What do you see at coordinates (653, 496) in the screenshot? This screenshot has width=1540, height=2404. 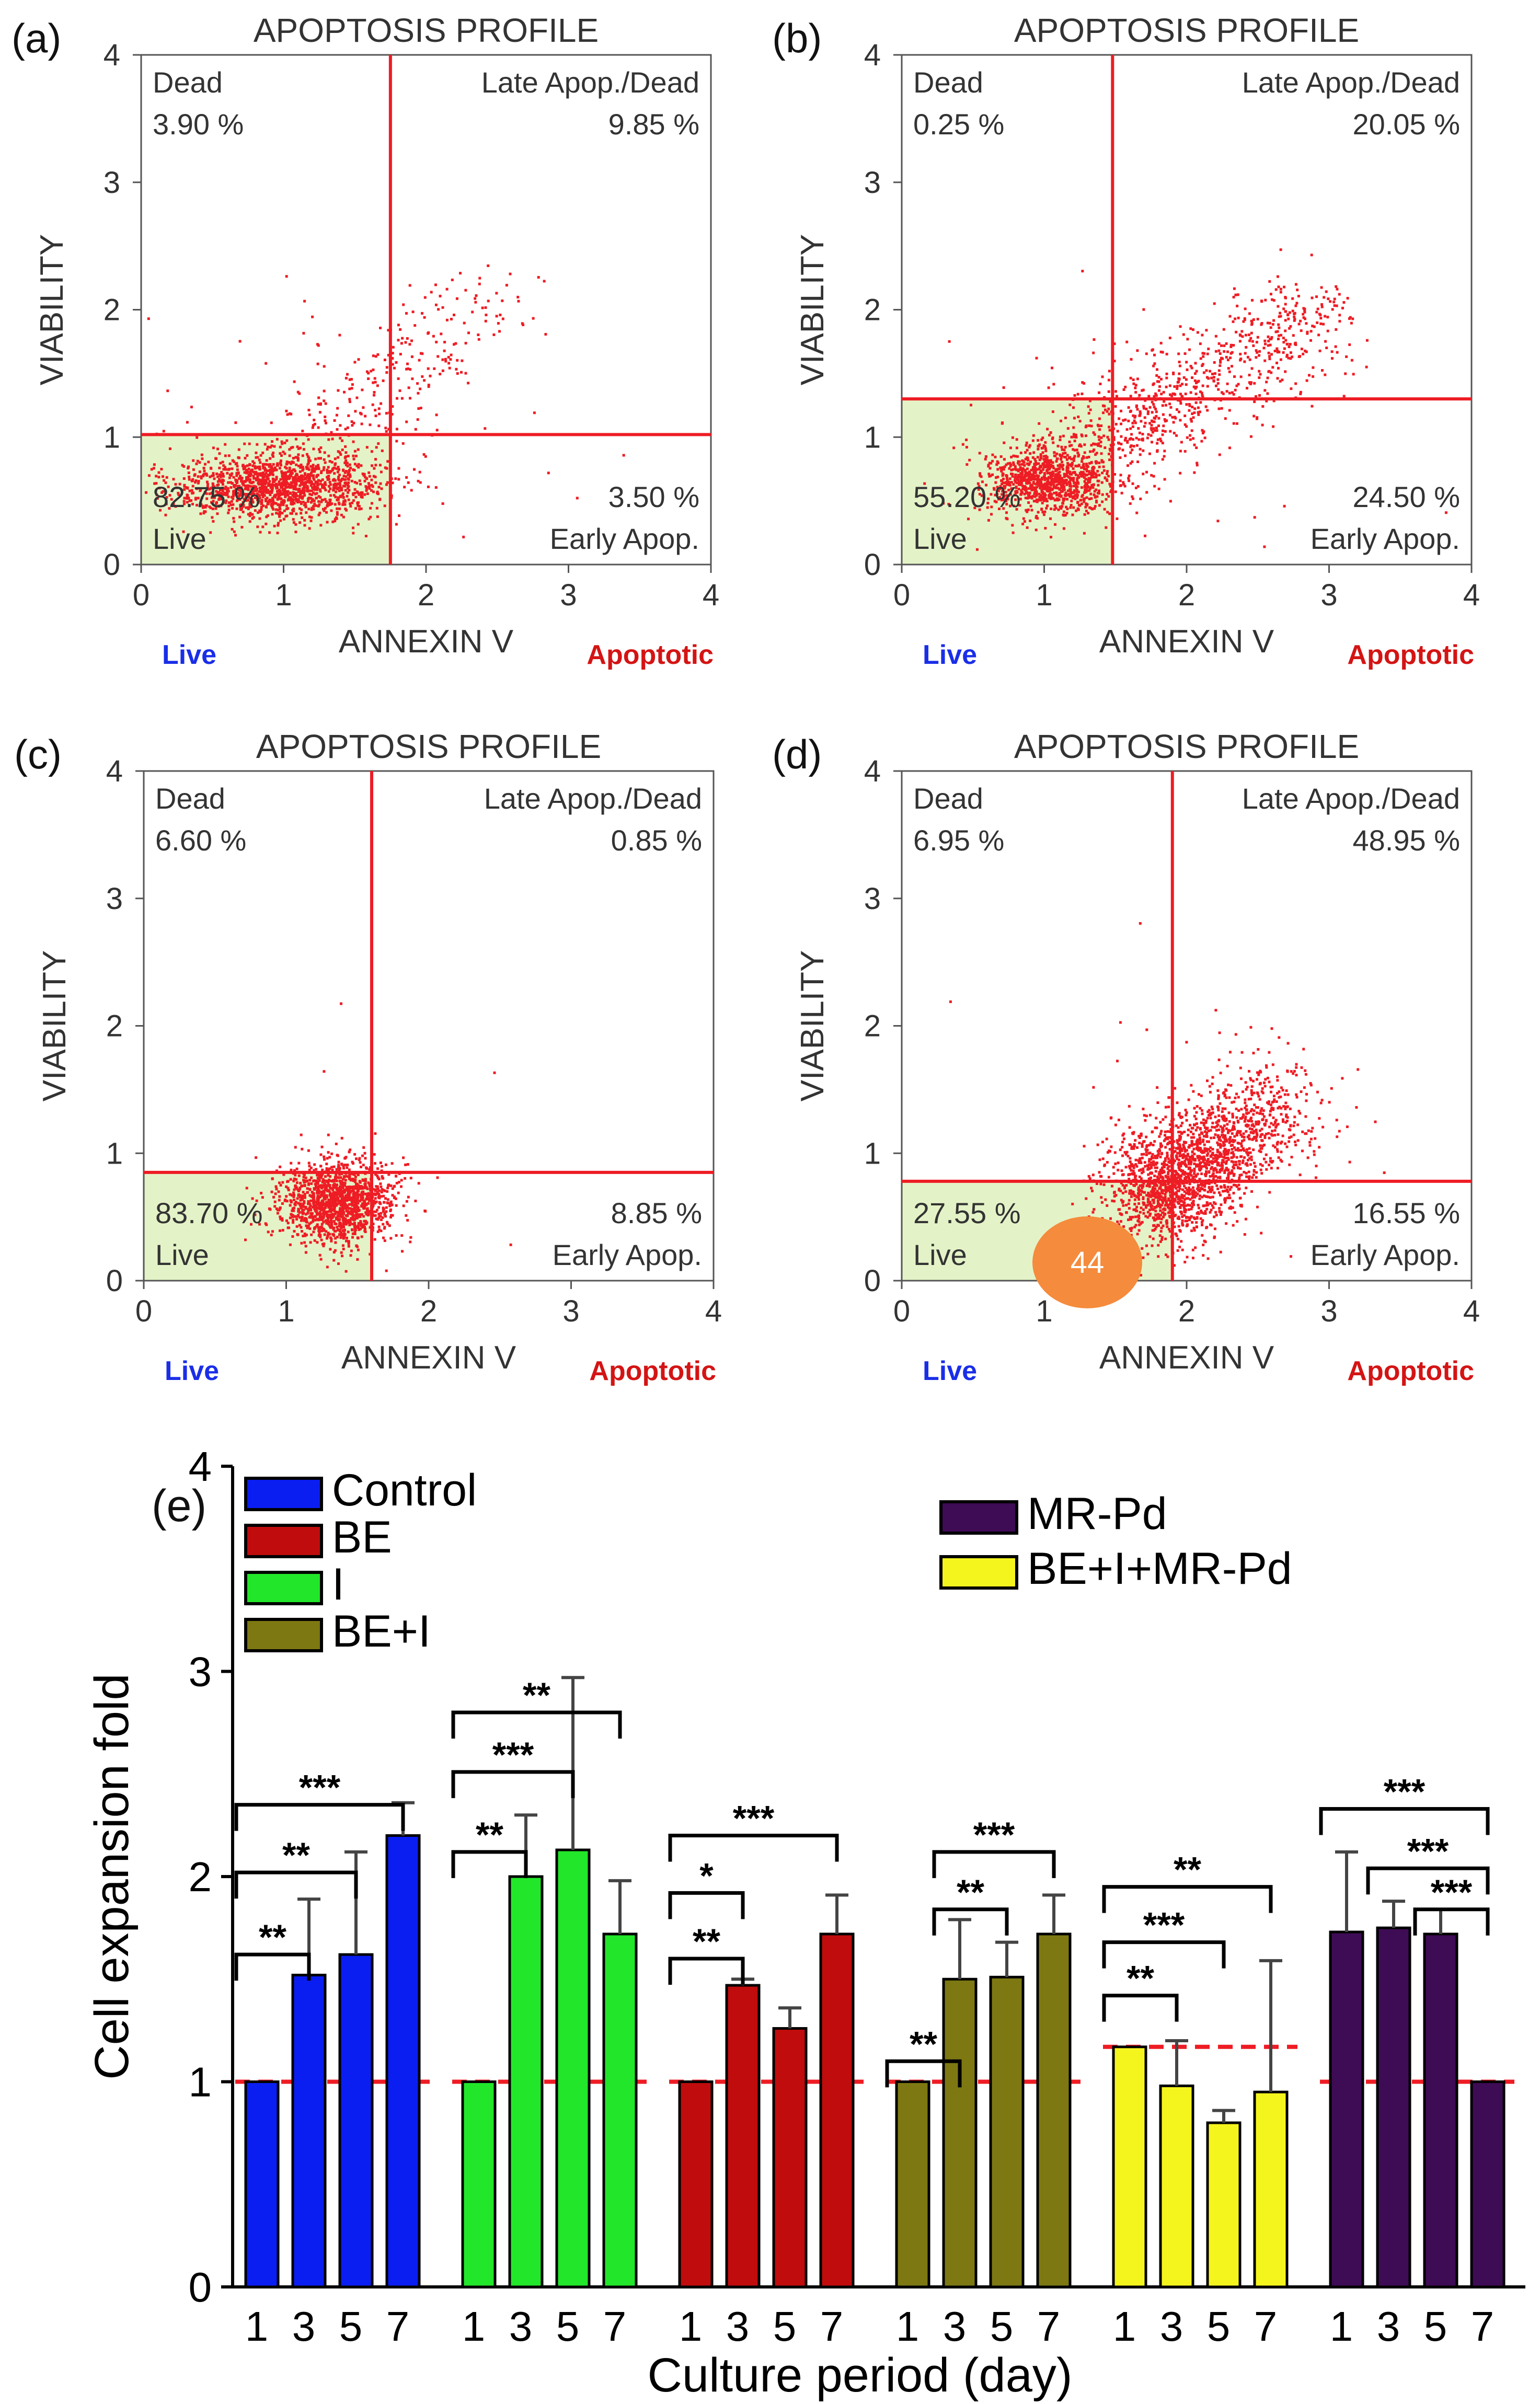 I see `quadrant-early-value: 3.50 %` at bounding box center [653, 496].